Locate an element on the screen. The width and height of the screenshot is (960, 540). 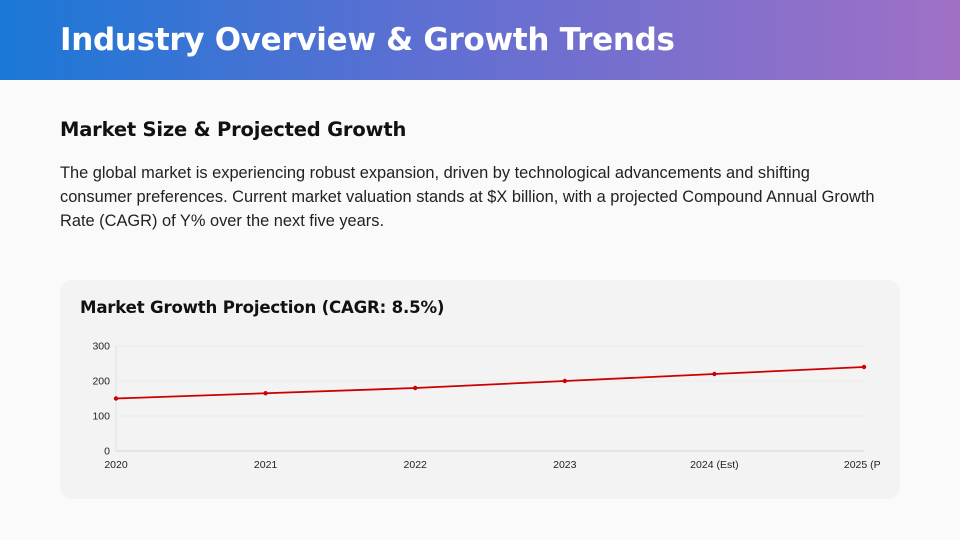
x-tick-label: 2021 is located at coordinates (266, 465).